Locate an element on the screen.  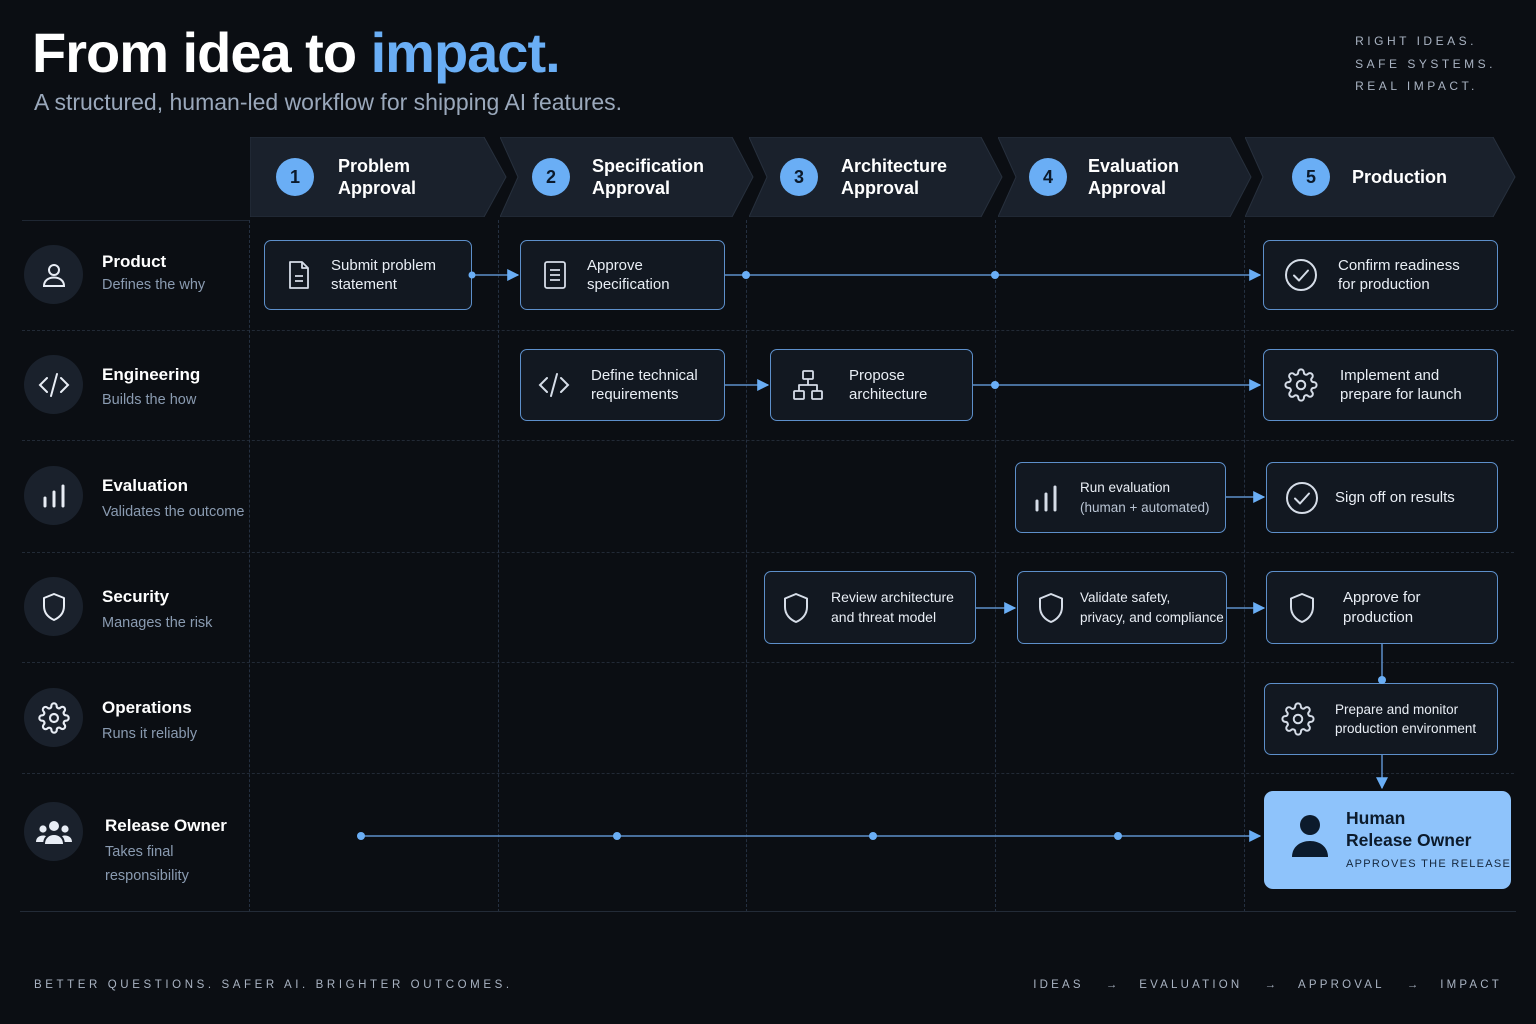
phase-number: 5 is located at coordinates (1311, 177).